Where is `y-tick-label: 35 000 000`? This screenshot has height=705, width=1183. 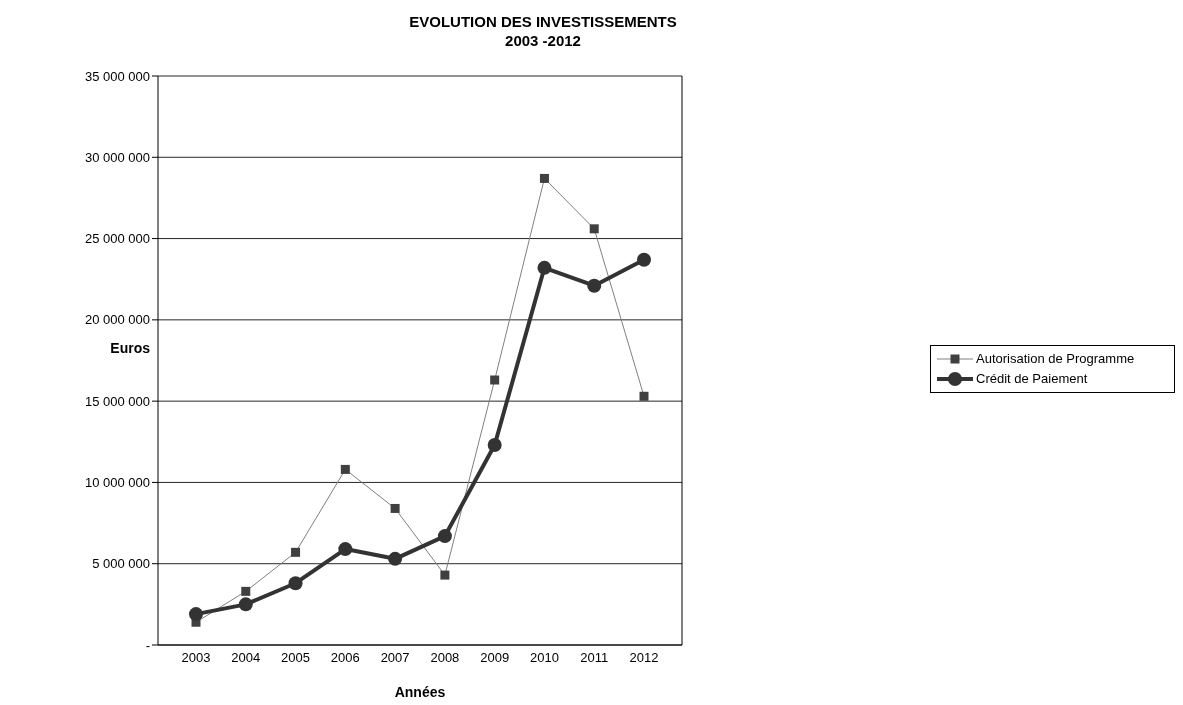
y-tick-label: 35 000 000 is located at coordinates (117, 76).